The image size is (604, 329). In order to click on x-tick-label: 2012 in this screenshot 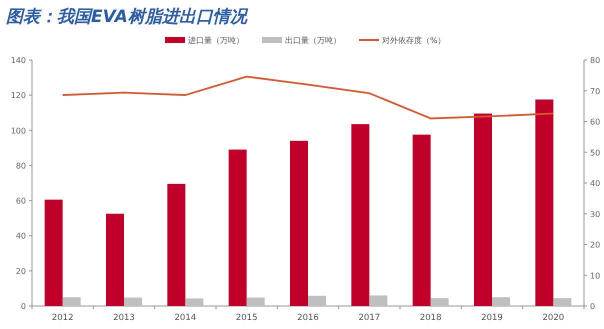, I will do `click(63, 318)`.